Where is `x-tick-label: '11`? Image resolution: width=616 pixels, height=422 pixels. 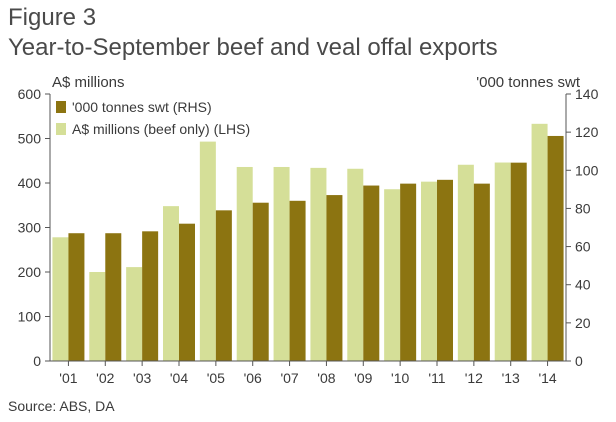 x-tick-label: '11 is located at coordinates (436, 378).